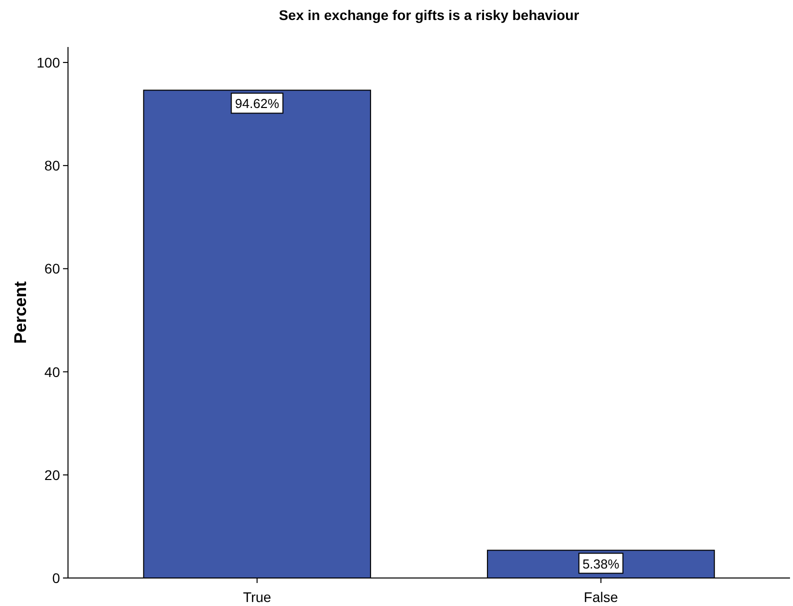  Describe the element at coordinates (257, 104) in the screenshot. I see `data-label: 94.62%` at that location.